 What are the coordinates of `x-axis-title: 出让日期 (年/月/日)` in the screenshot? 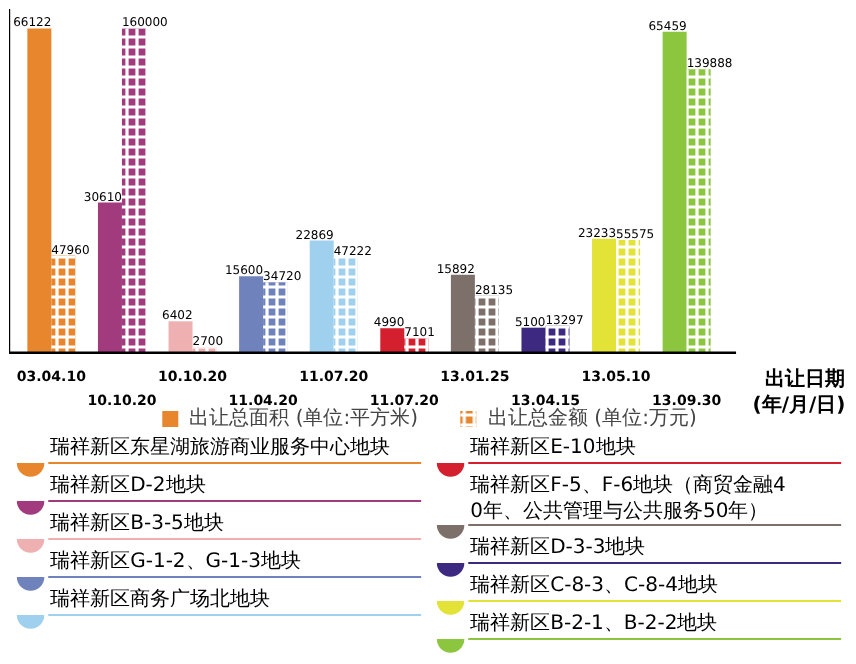 It's located at (799, 392).